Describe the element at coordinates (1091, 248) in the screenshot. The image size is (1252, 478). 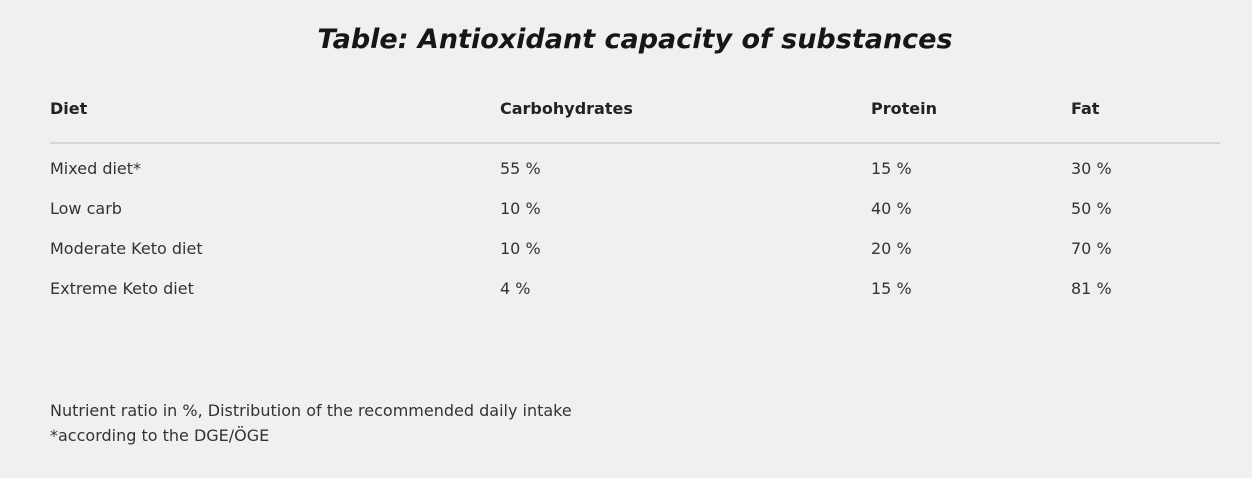
I see `table-cell: 70 %` at that location.